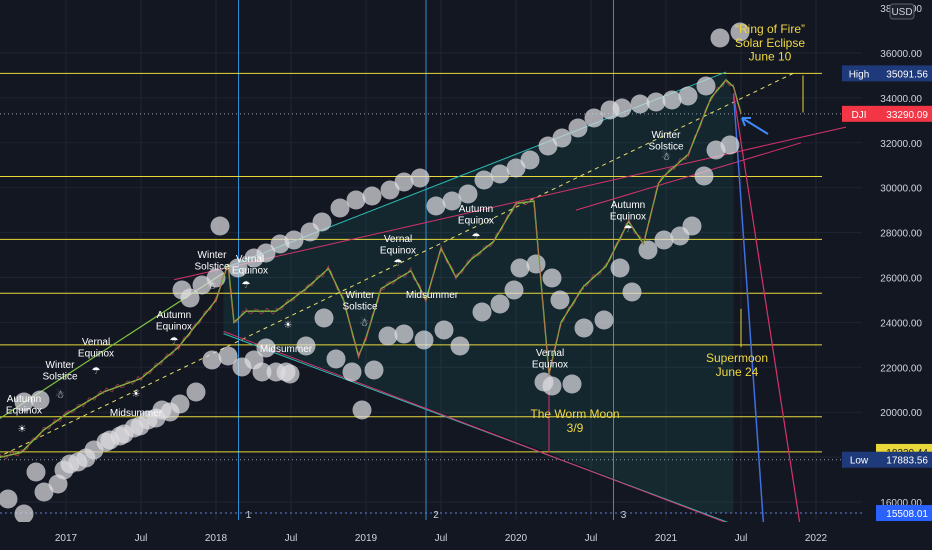  Describe the element at coordinates (366, 538) in the screenshot. I see `x-tick-label: 2019` at that location.